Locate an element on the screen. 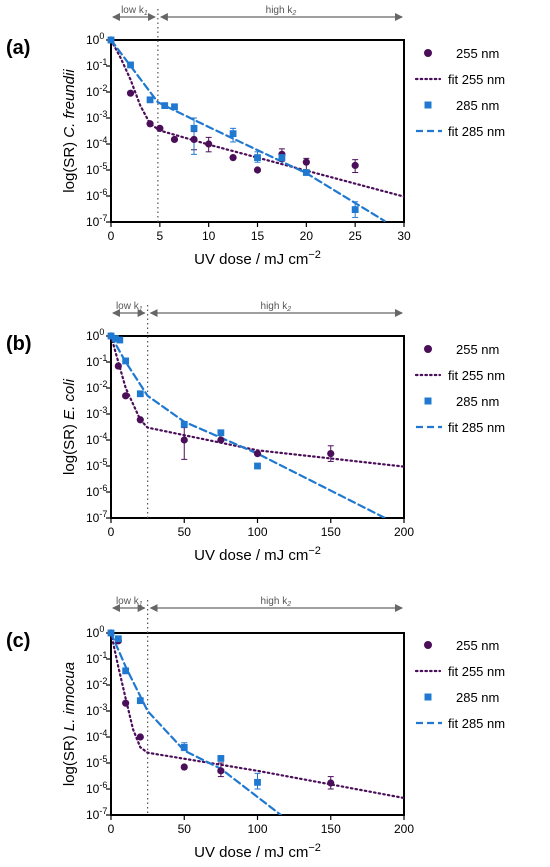  x-axis-label: UV dose / mJ cm−2 is located at coordinates (257, 554).